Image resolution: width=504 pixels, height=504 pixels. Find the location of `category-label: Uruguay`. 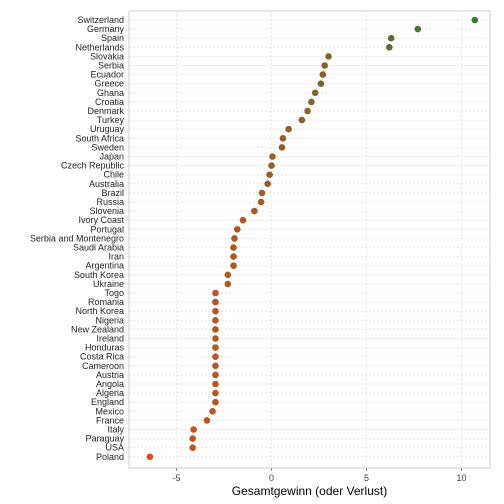

category-label: Uruguay is located at coordinates (107, 129).